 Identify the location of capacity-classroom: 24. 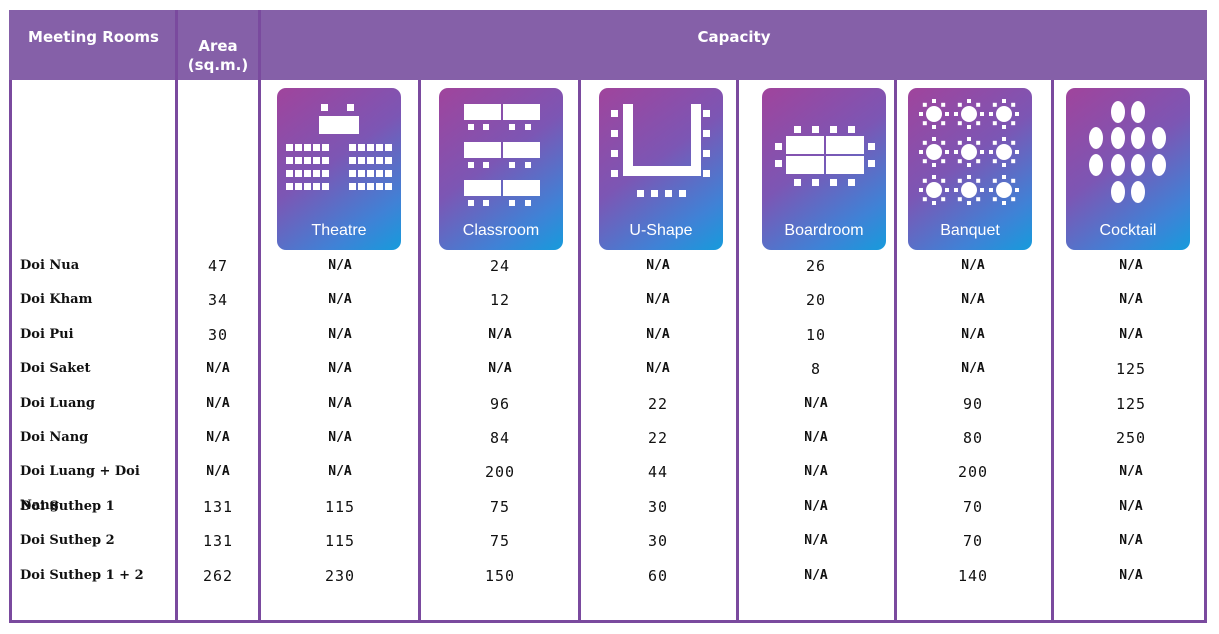
(500, 266).